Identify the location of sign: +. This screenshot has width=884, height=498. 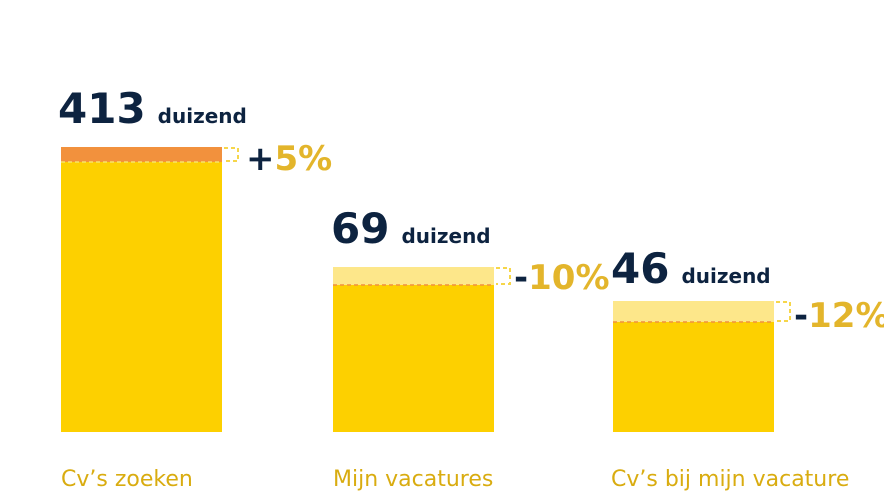
(260, 159).